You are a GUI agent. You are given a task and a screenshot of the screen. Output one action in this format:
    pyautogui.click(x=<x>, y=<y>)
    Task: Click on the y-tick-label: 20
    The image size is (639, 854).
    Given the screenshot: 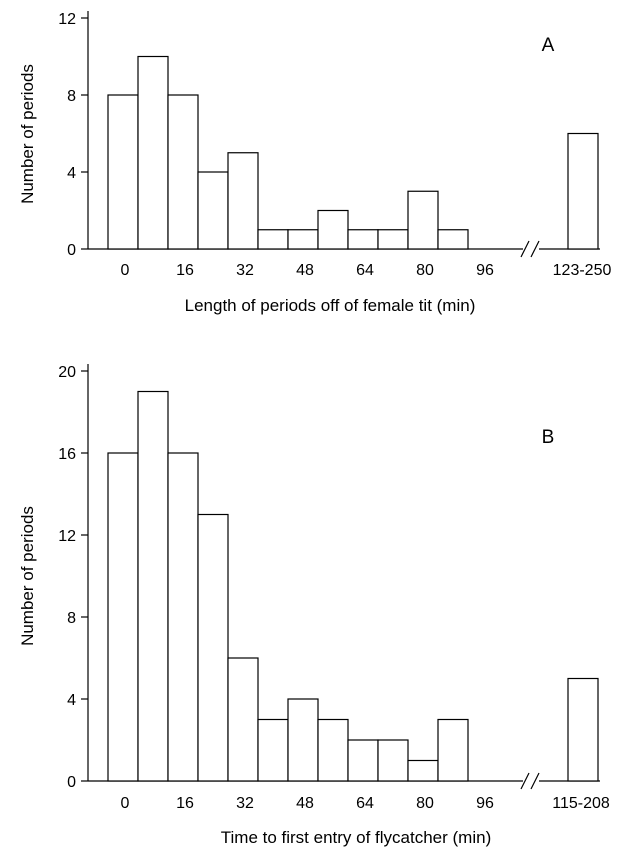 What is the action you would take?
    pyautogui.click(x=67, y=372)
    